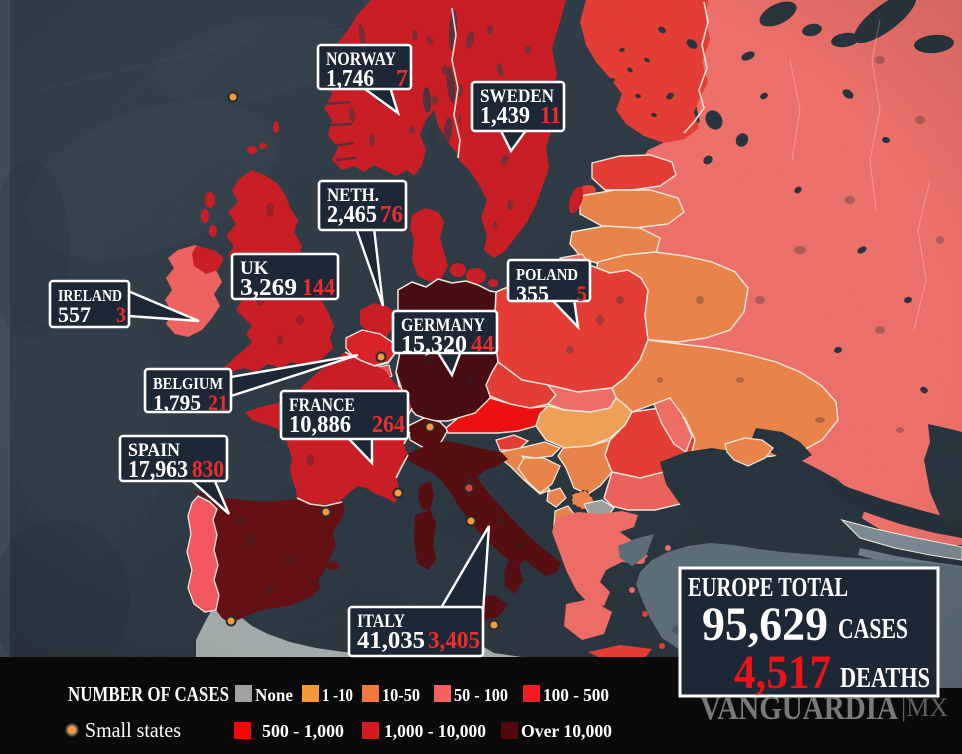  I want to click on svg-text: Small states, so click(133, 730).